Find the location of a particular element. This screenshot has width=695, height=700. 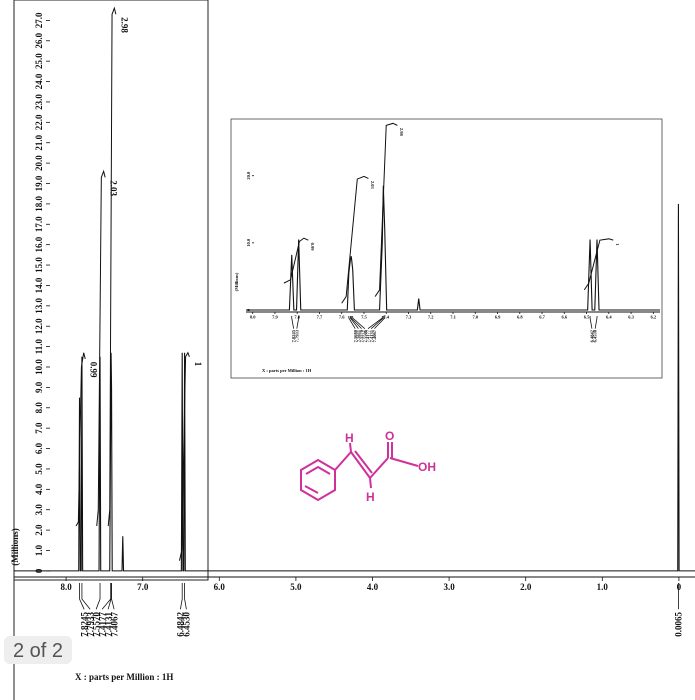

x-tick-label: 7.5 is located at coordinates (364, 317).